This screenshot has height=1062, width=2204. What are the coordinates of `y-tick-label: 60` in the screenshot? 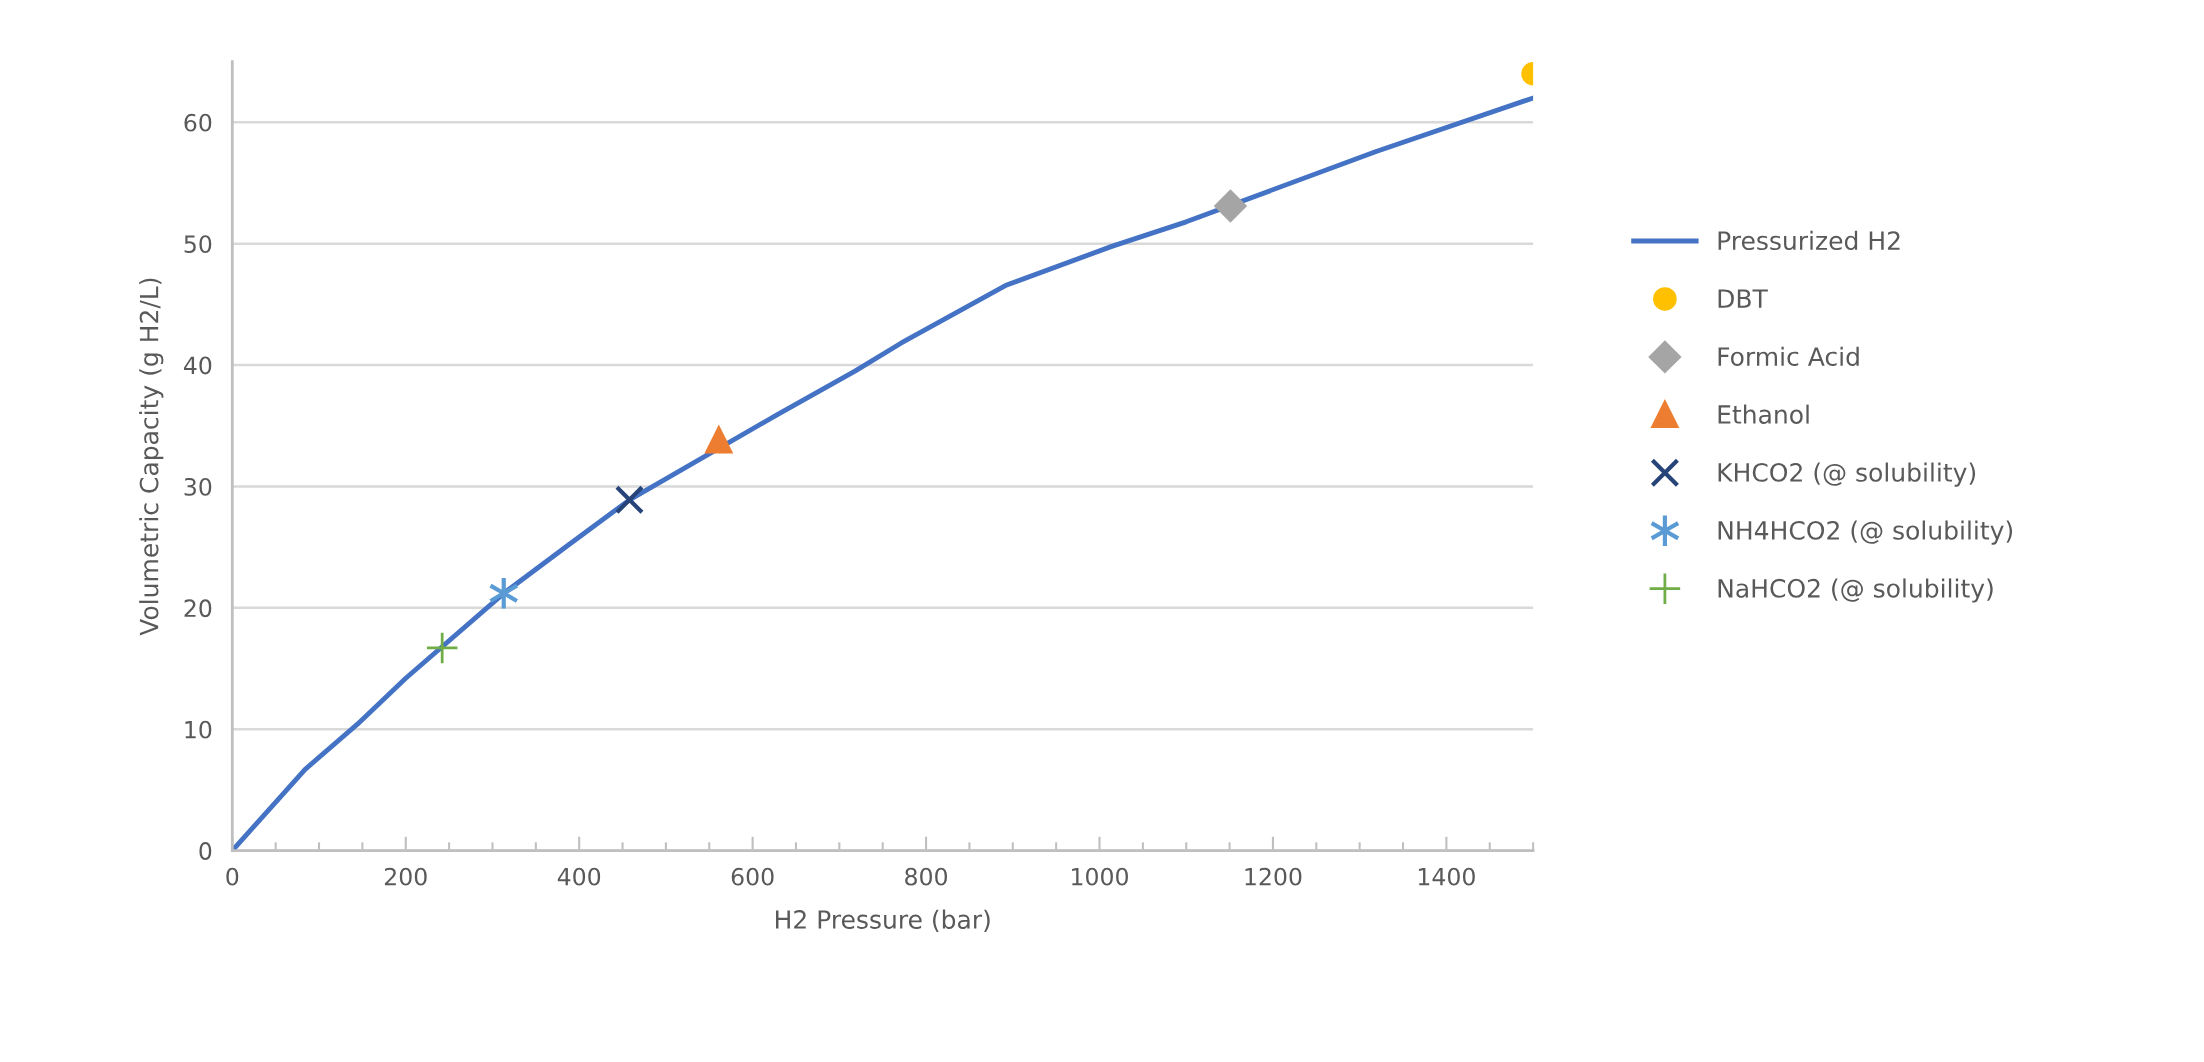 It's located at (198, 122).